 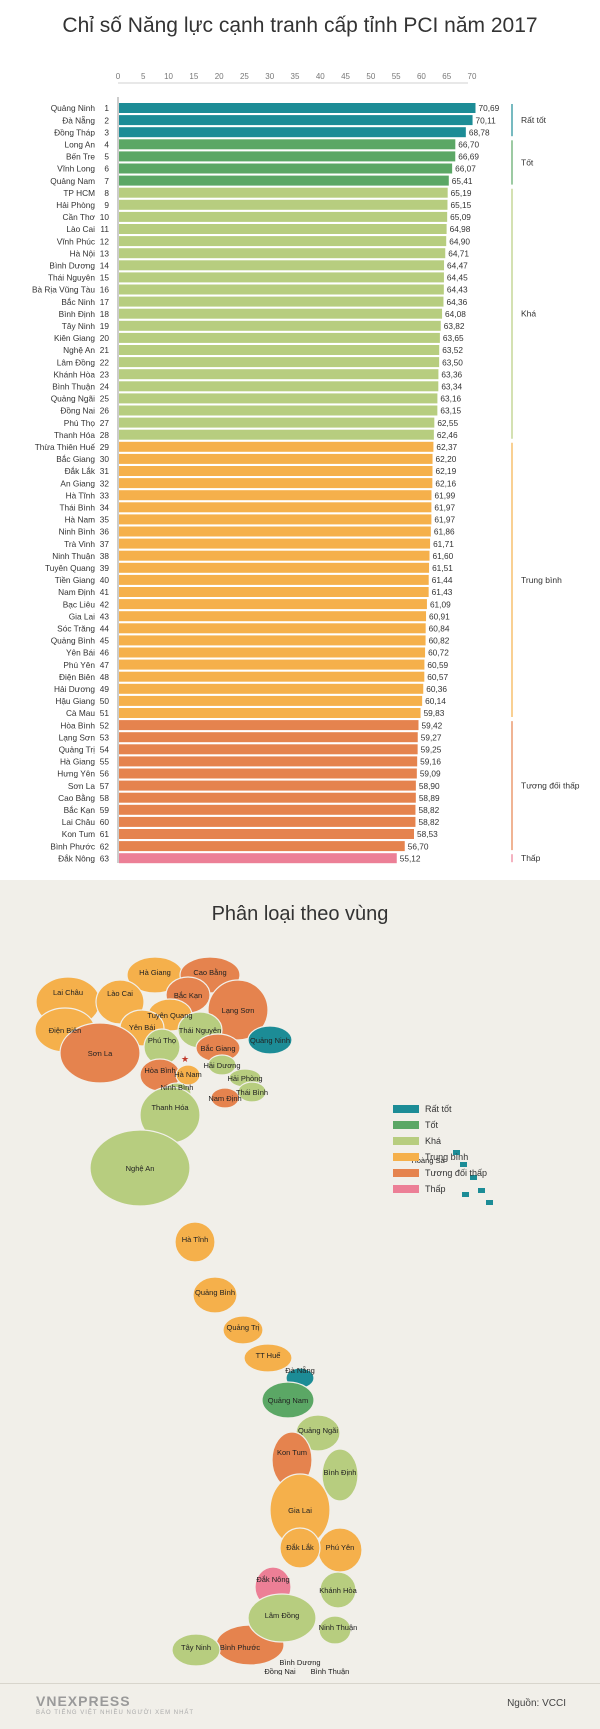 I want to click on value-label: 65,15, so click(x=460, y=205).